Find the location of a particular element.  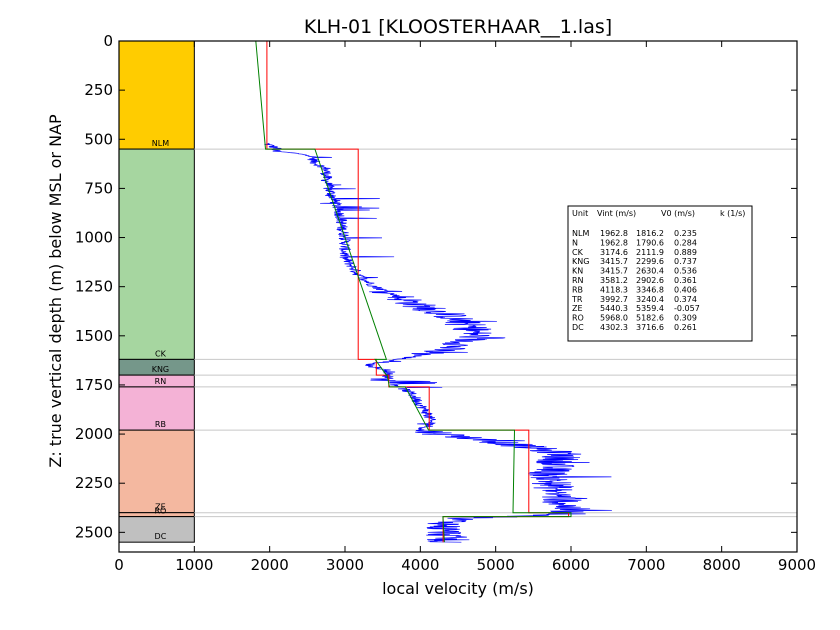

table-cell: 0.737 is located at coordinates (685, 261).